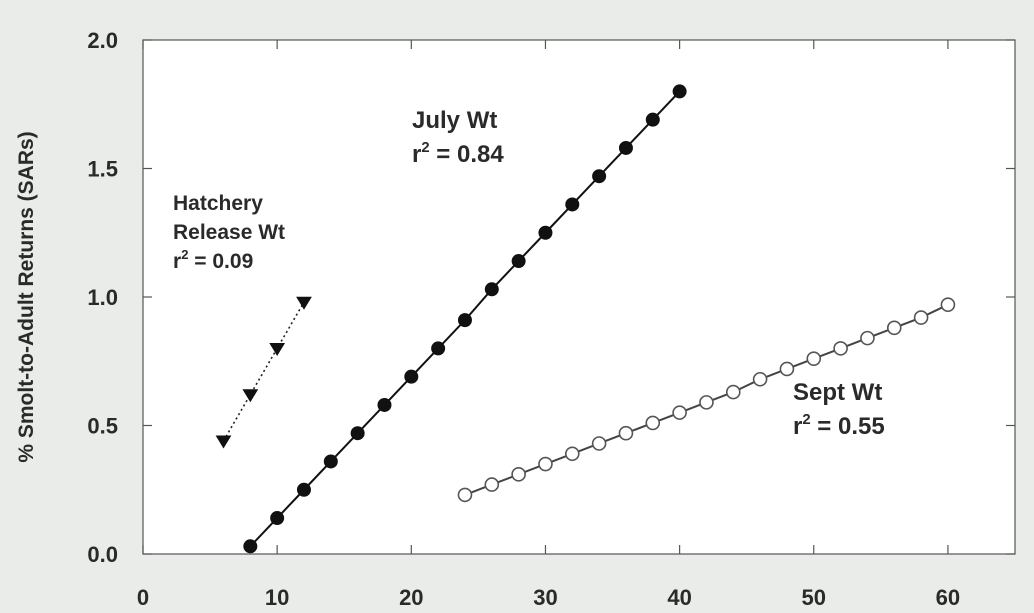  What do you see at coordinates (26, 296) in the screenshot?
I see `y-axis-label: % Smolt-to-Adult Returns (SARs)` at bounding box center [26, 296].